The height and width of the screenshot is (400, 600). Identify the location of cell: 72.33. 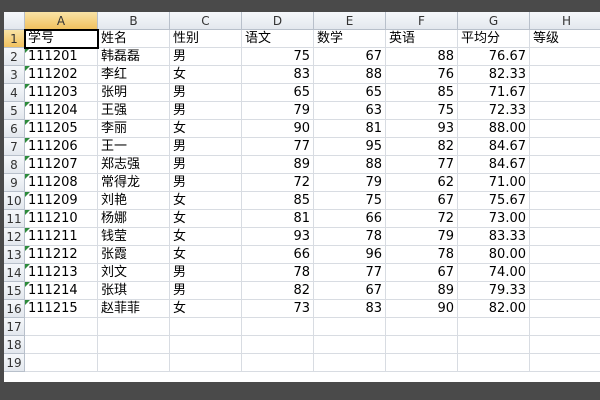
(494, 111).